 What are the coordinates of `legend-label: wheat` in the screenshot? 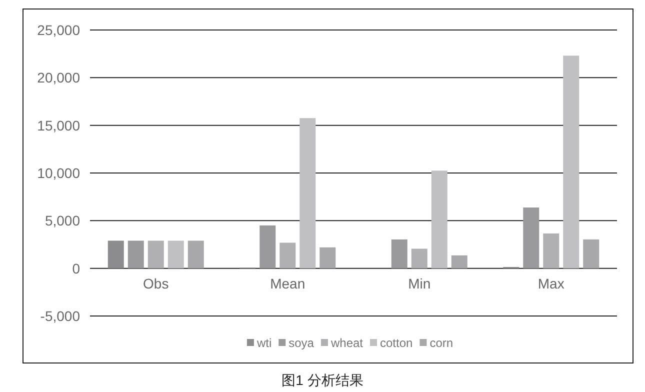 It's located at (347, 343).